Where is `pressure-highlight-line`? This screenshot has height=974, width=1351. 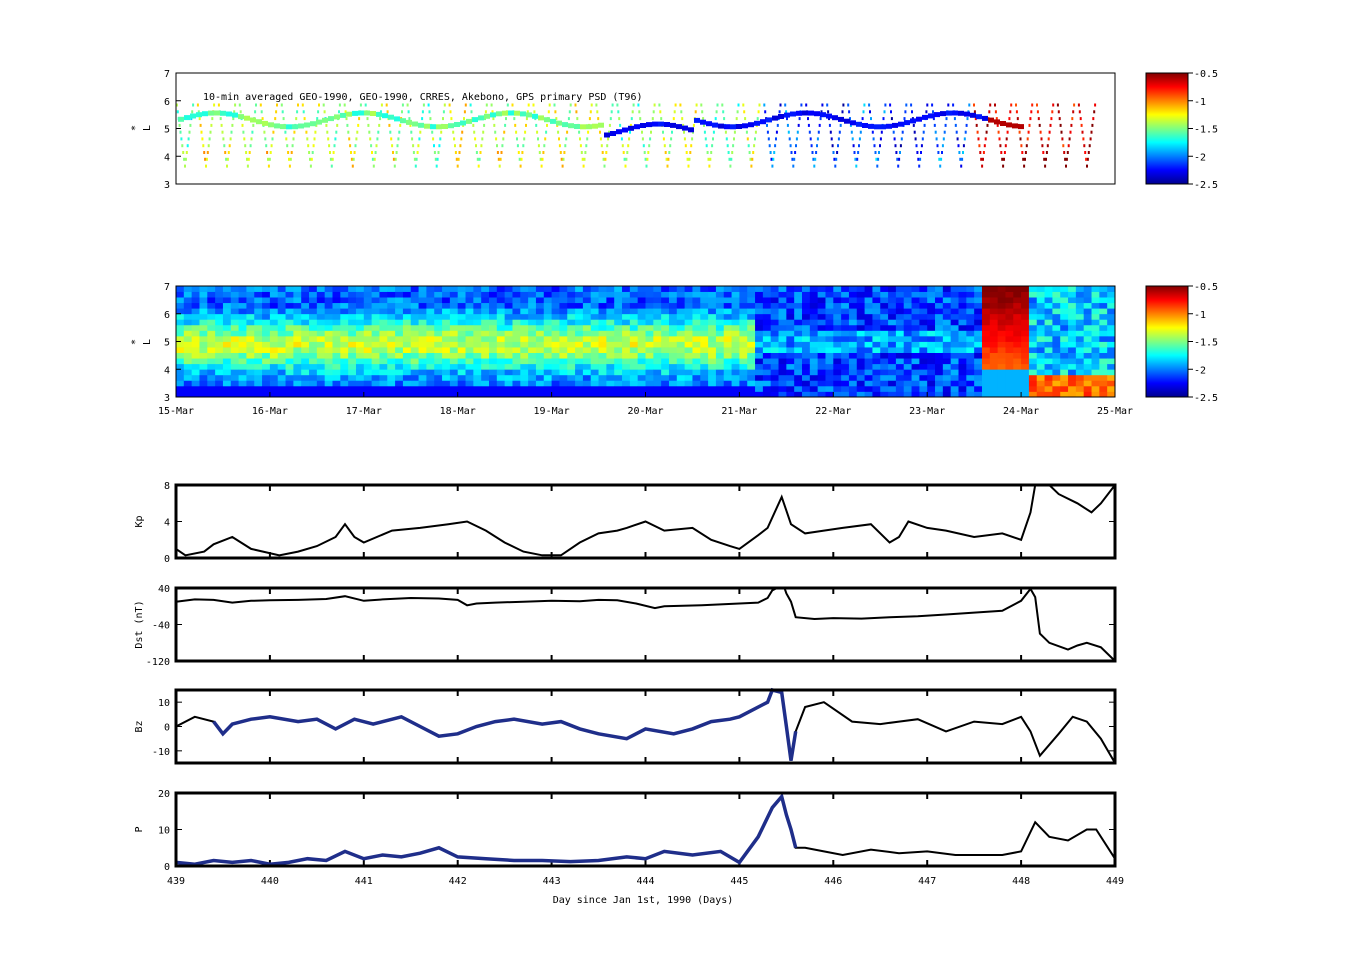 pressure-highlight-line is located at coordinates (486, 829).